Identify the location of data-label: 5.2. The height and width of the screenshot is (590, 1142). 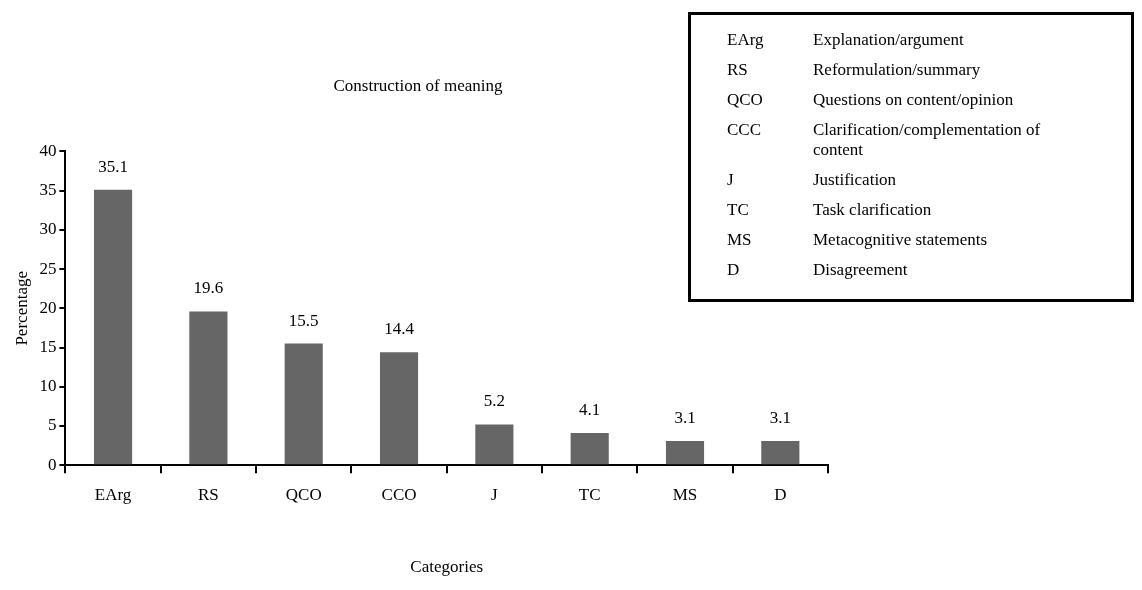
(494, 401).